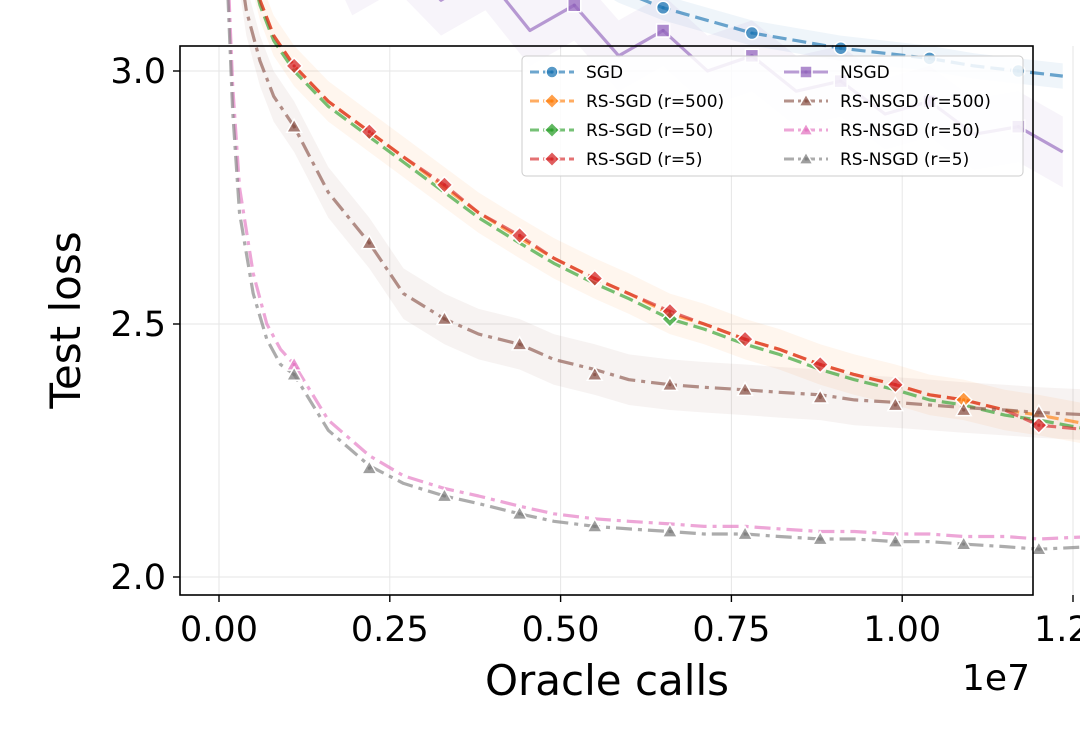  I want to click on x-tick-label: 0.00, so click(219, 630).